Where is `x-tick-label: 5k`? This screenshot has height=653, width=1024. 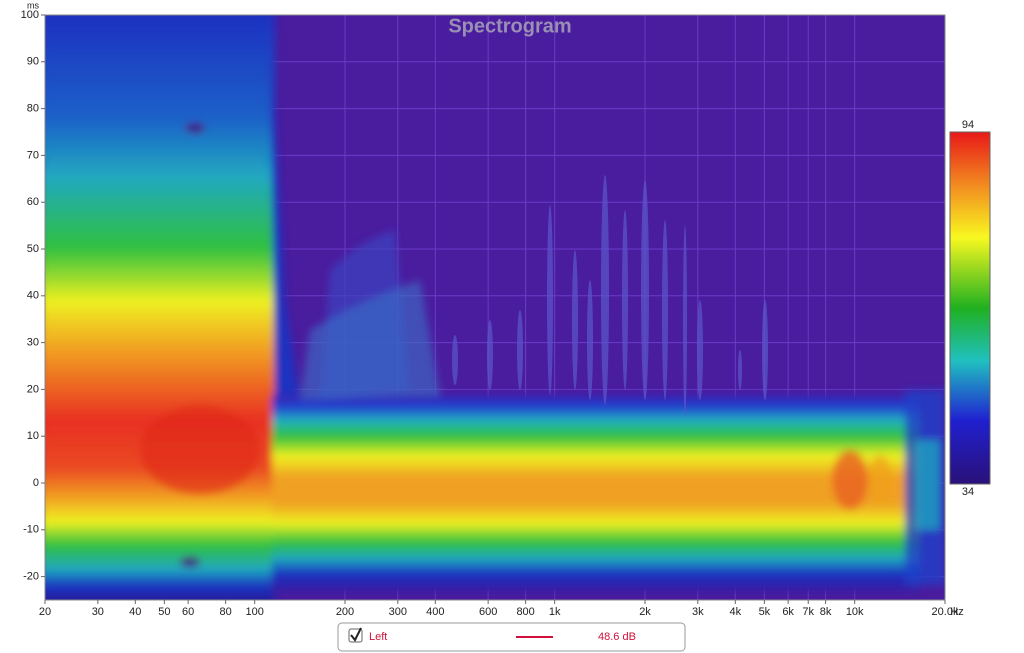 x-tick-label: 5k is located at coordinates (765, 612).